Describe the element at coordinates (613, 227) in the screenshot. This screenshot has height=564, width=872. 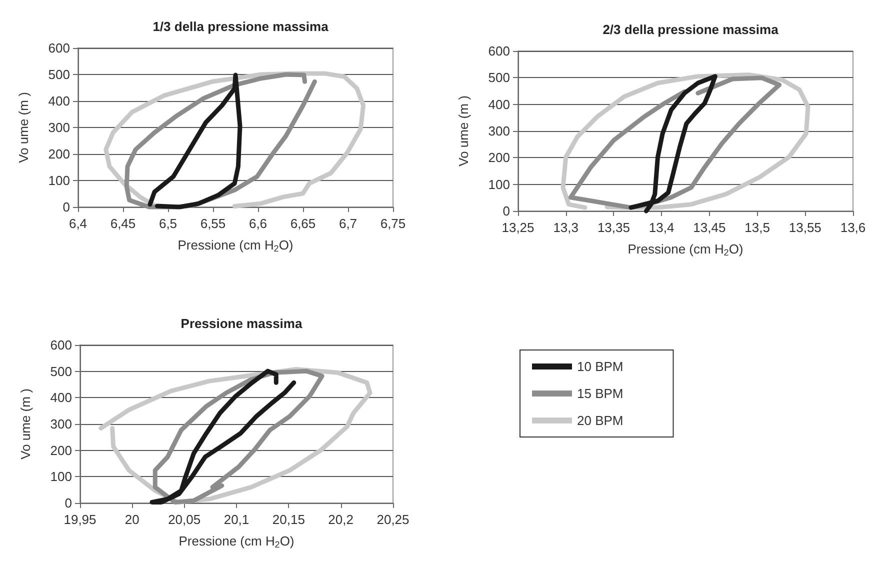
I see `x-tick-label: 13,35` at that location.